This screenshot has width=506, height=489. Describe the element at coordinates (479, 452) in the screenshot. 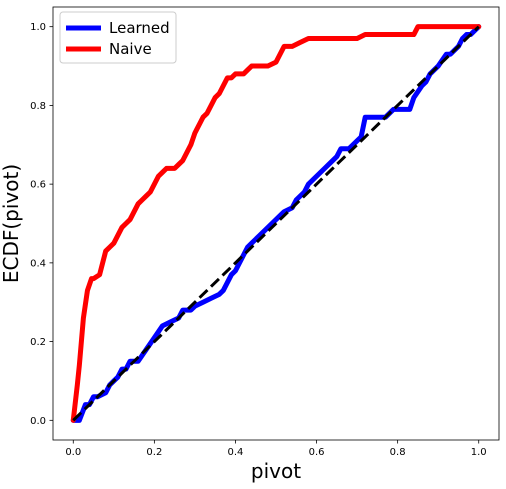

I see `x-tick-label: 1.0` at that location.